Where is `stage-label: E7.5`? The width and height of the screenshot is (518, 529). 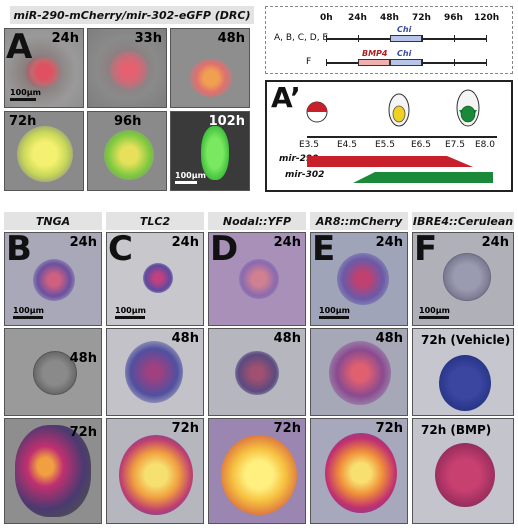 stage-label: E7.5 is located at coordinates (455, 145).